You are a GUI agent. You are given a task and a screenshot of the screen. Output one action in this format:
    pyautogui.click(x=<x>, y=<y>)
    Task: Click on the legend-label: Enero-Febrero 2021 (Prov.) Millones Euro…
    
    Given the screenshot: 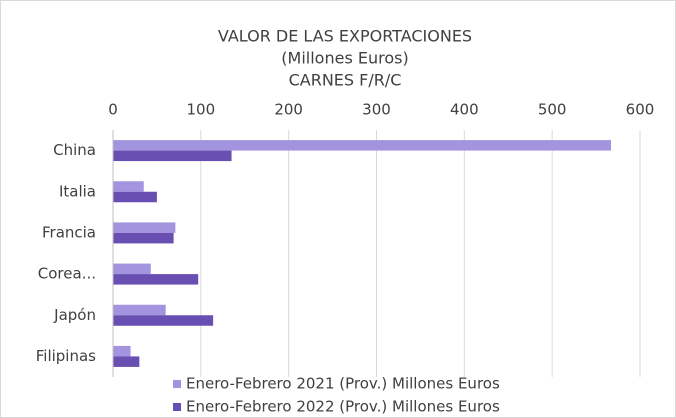 What is the action you would take?
    pyautogui.click(x=343, y=384)
    